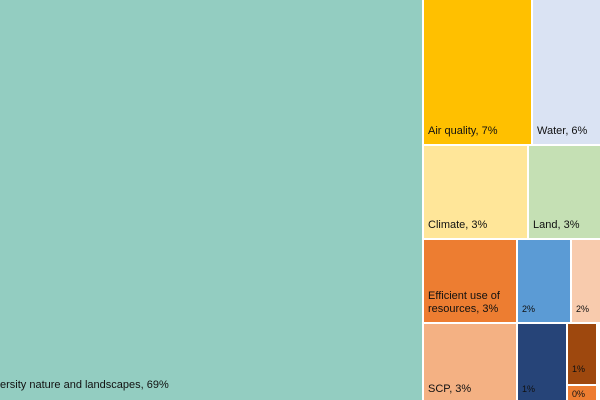 Image resolution: width=600 pixels, height=400 pixels. I want to click on treemap-tile: SCP, 3%, so click(471, 362).